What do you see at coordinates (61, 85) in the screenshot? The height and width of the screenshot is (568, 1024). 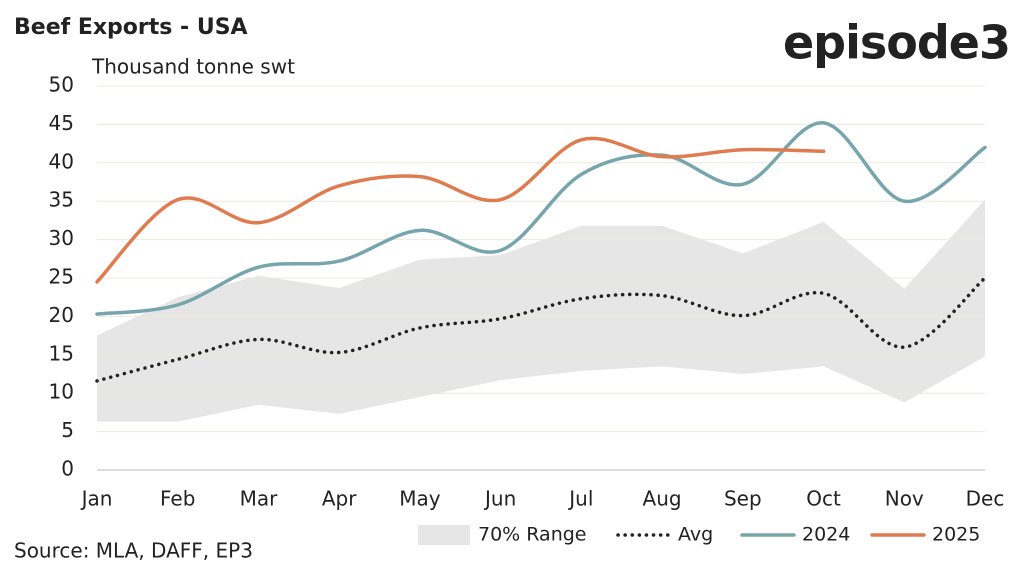 I see `y-tick-label: 50` at bounding box center [61, 85].